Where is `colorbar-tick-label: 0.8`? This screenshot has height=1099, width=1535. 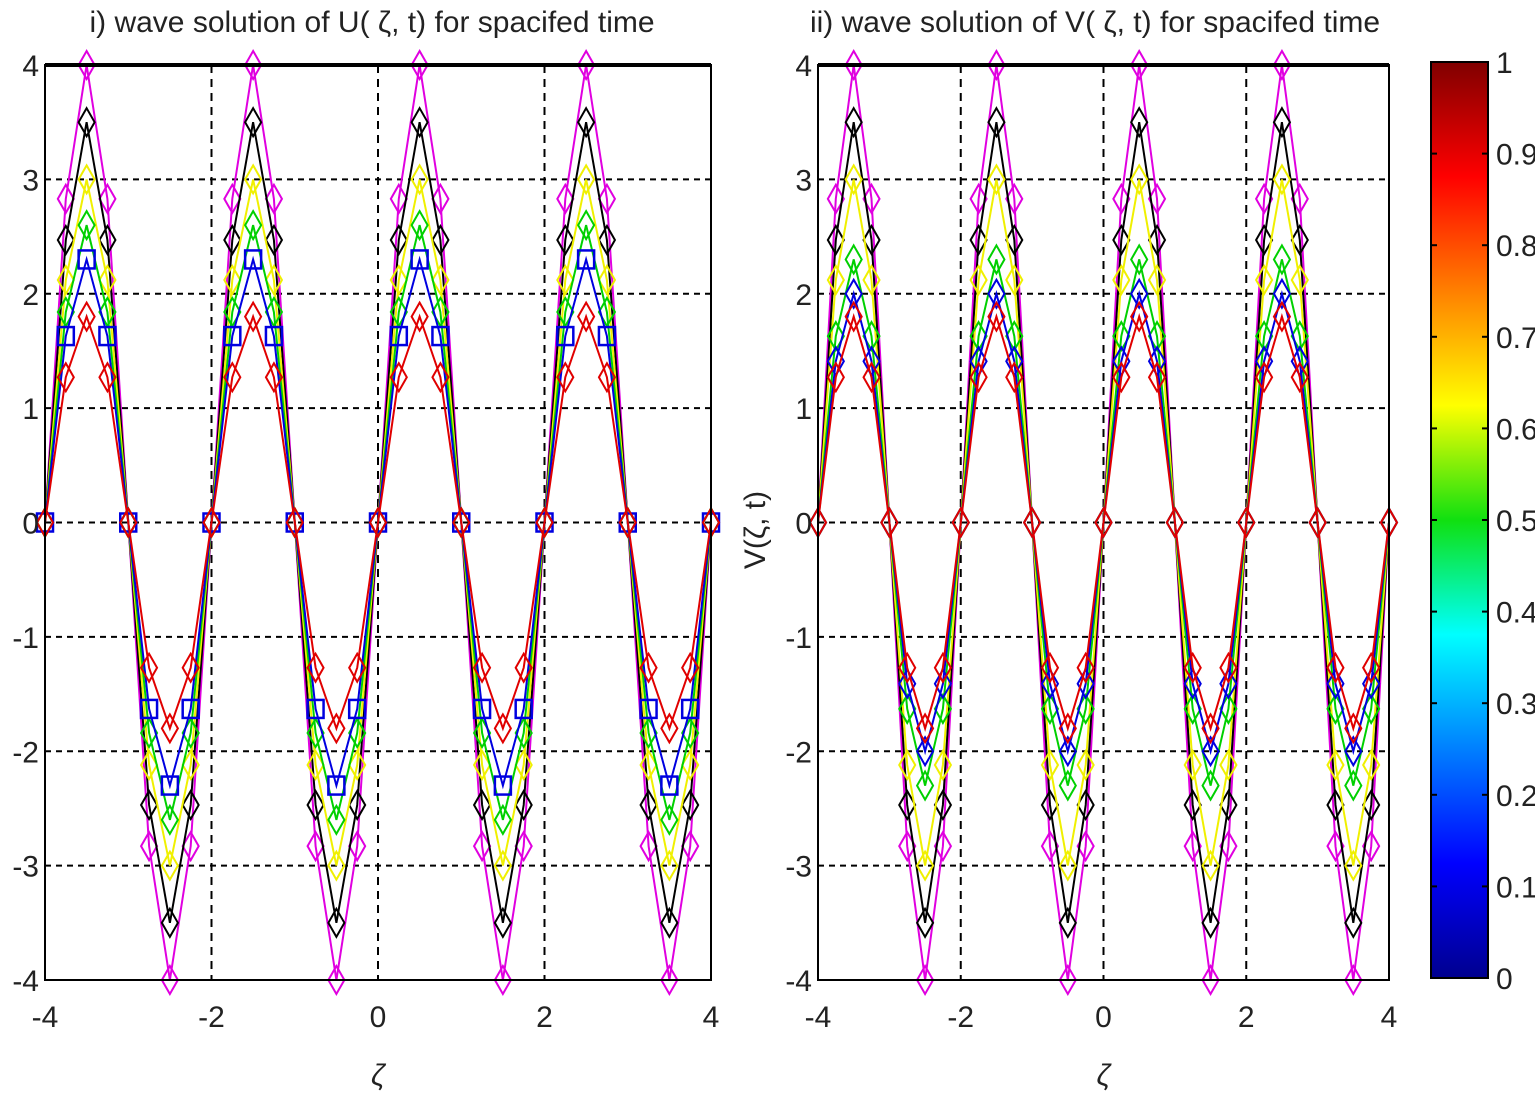
colorbar-tick-label: 0.8 is located at coordinates (1515, 246).